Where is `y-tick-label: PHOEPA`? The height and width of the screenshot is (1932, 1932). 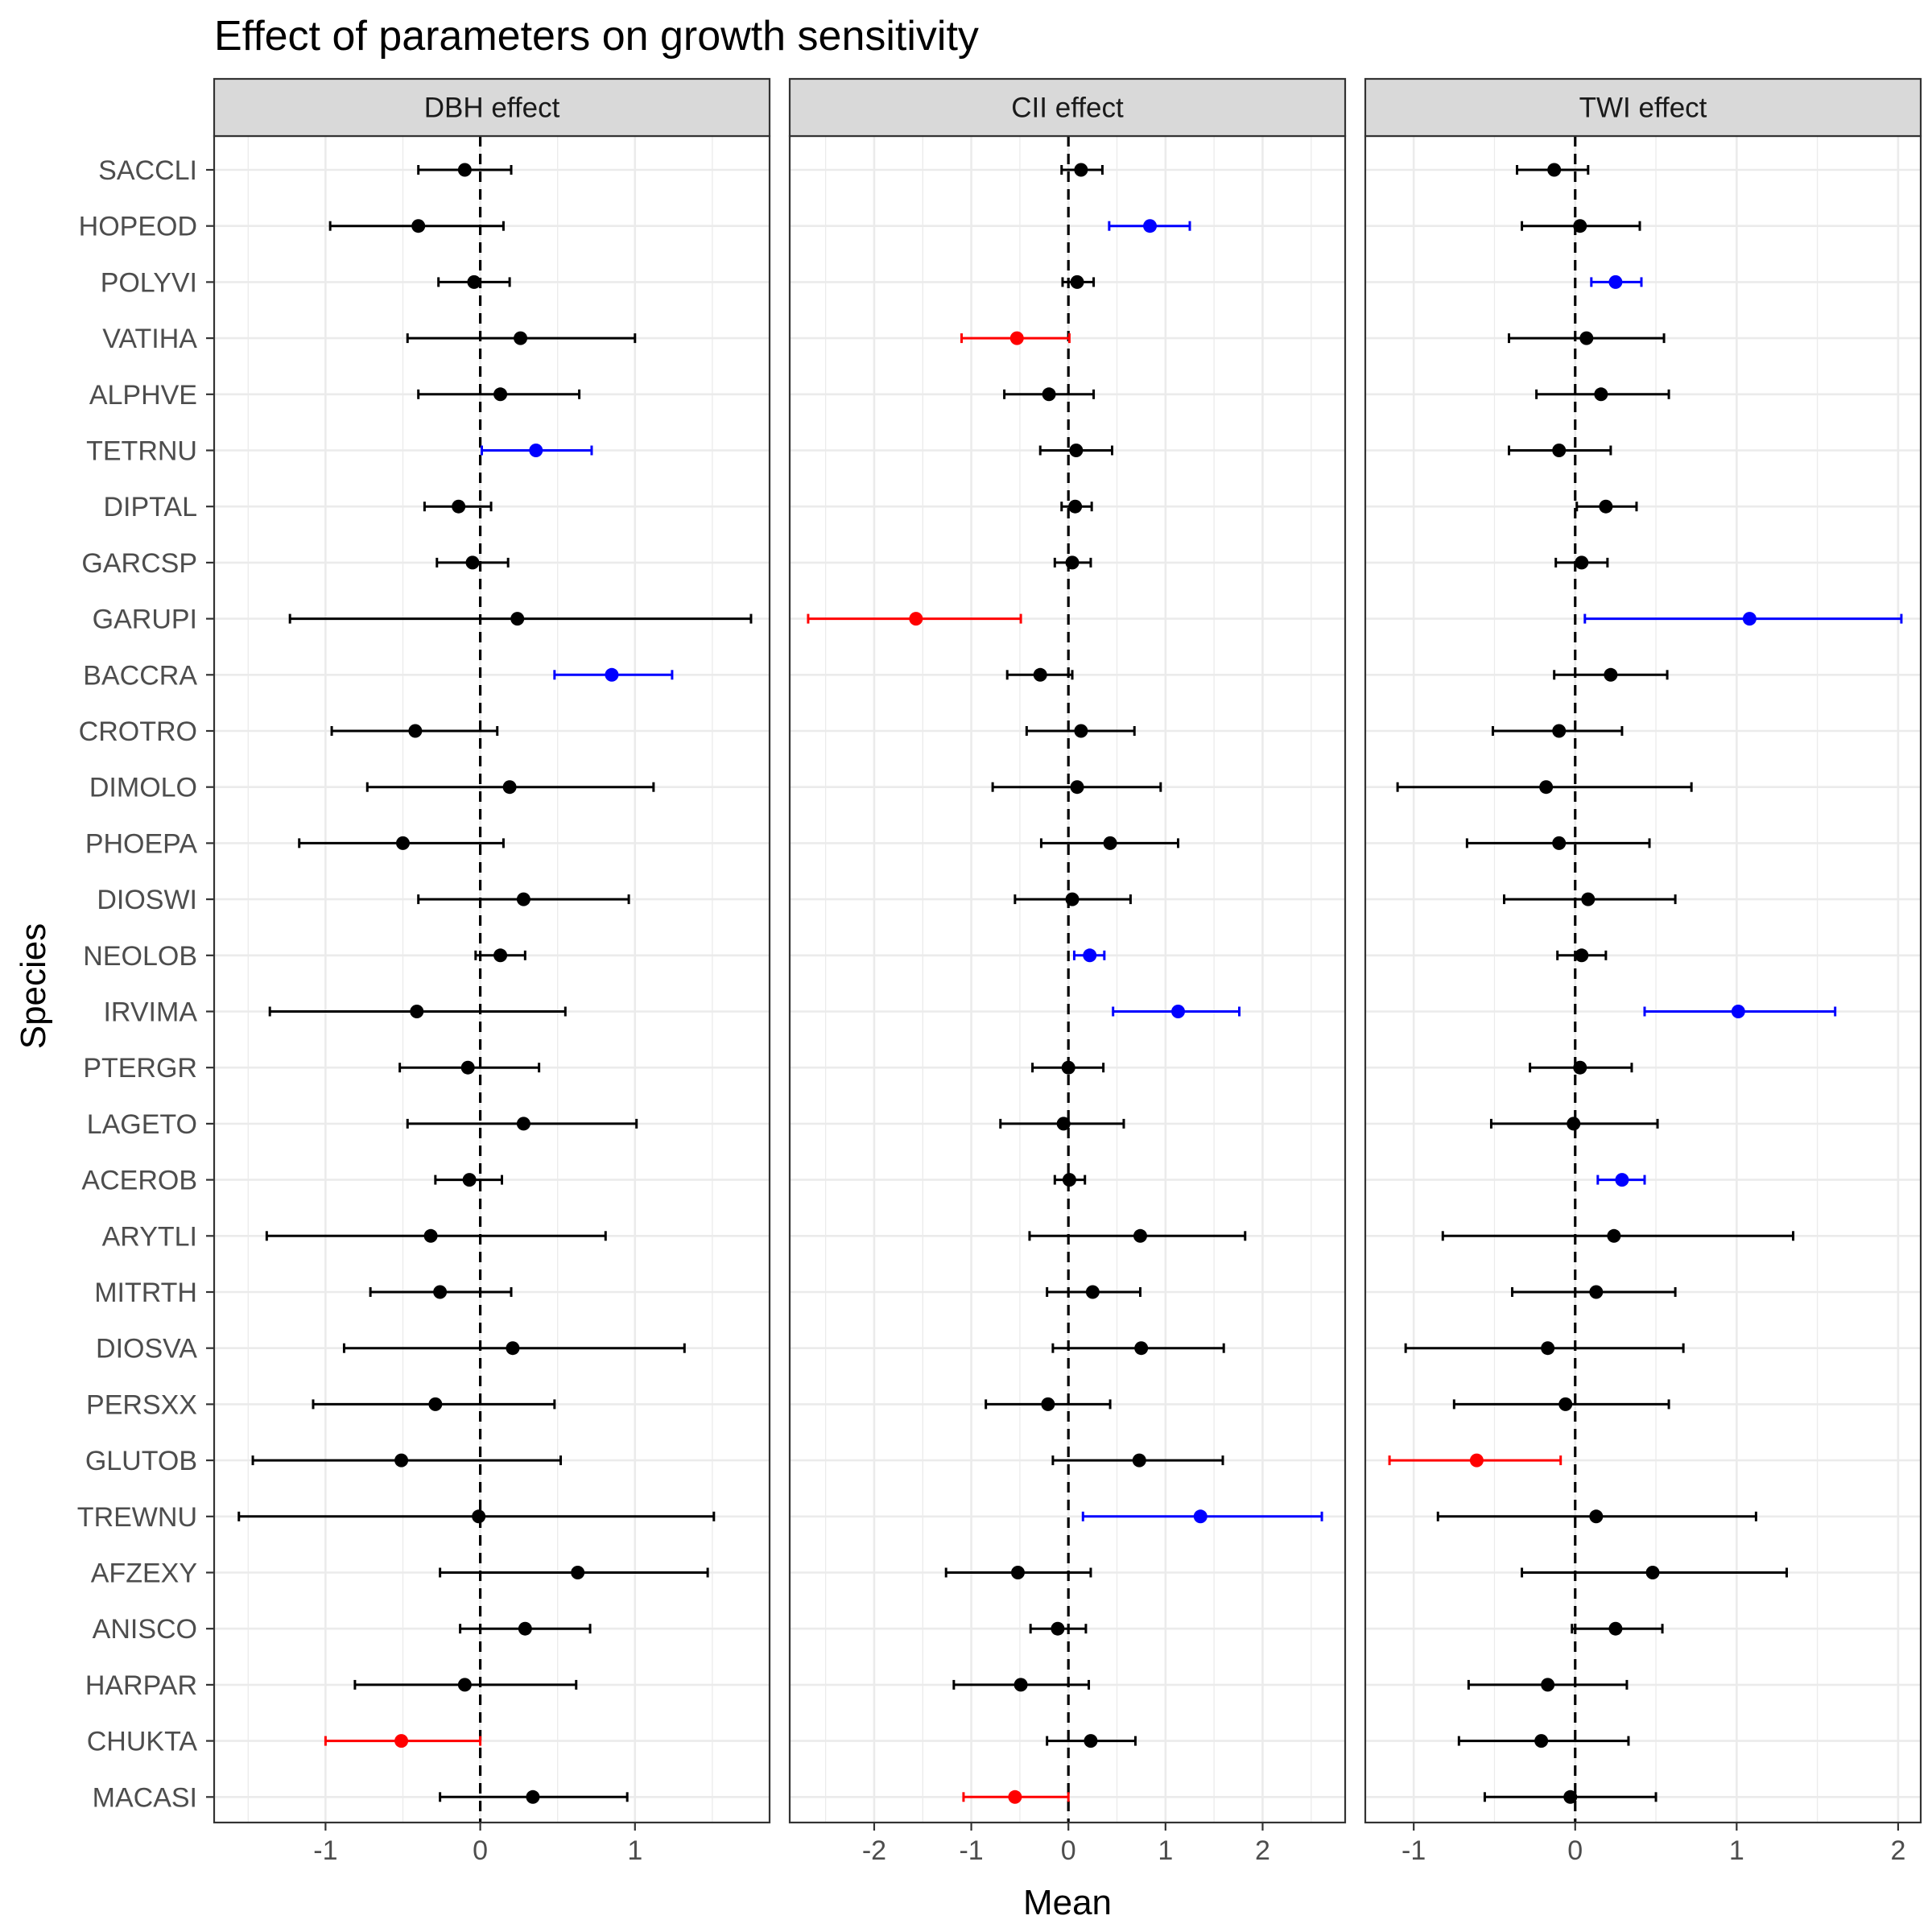
y-tick-label: PHOEPA is located at coordinates (141, 844).